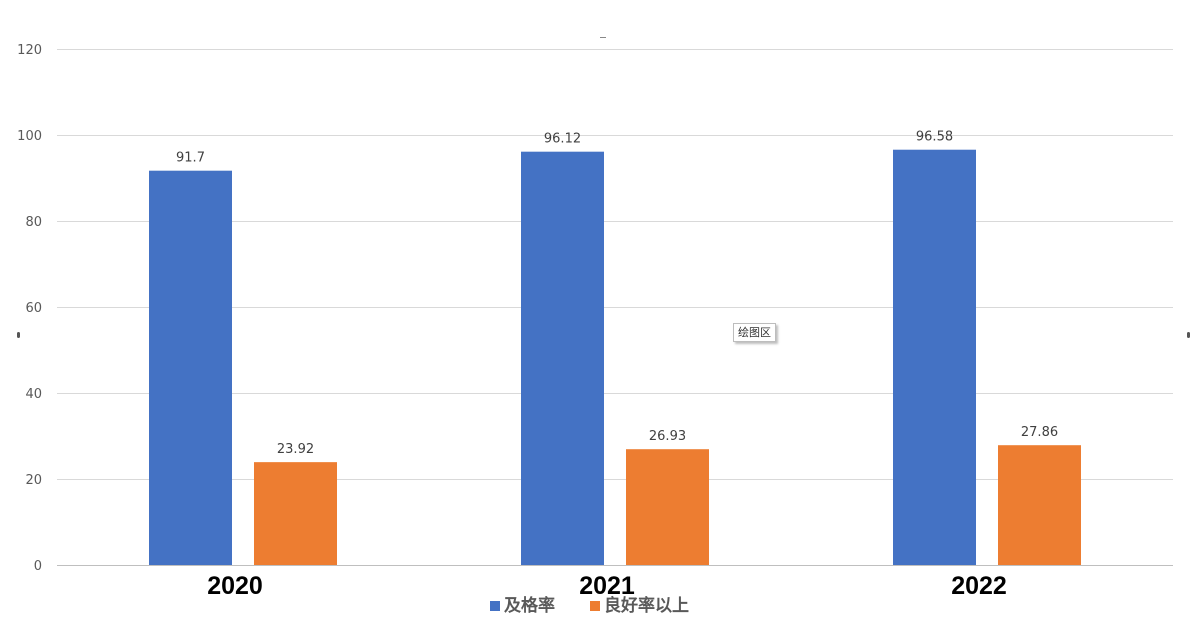 Image resolution: width=1191 pixels, height=633 pixels. What do you see at coordinates (529, 605) in the screenshot?
I see `legend-label: 及格率` at bounding box center [529, 605].